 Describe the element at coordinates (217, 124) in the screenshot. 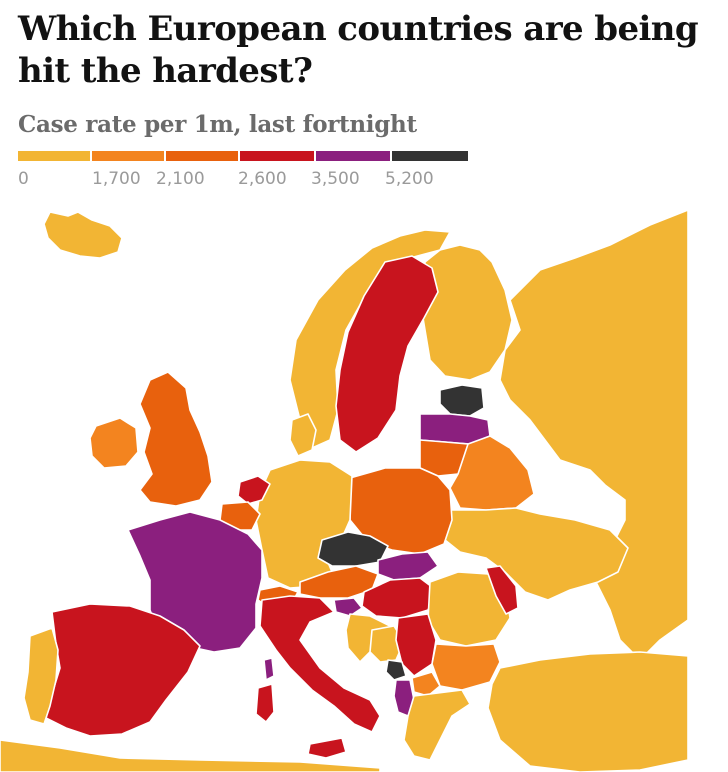

I see `chart-subtitle: Case rate per 1m, last fortnight` at that location.